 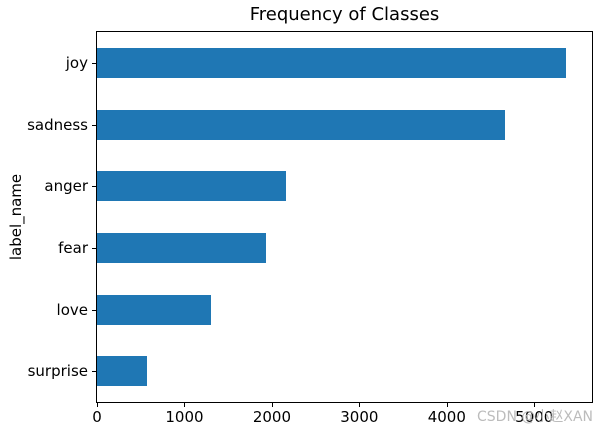 I want to click on bar-surprise, so click(x=122, y=371).